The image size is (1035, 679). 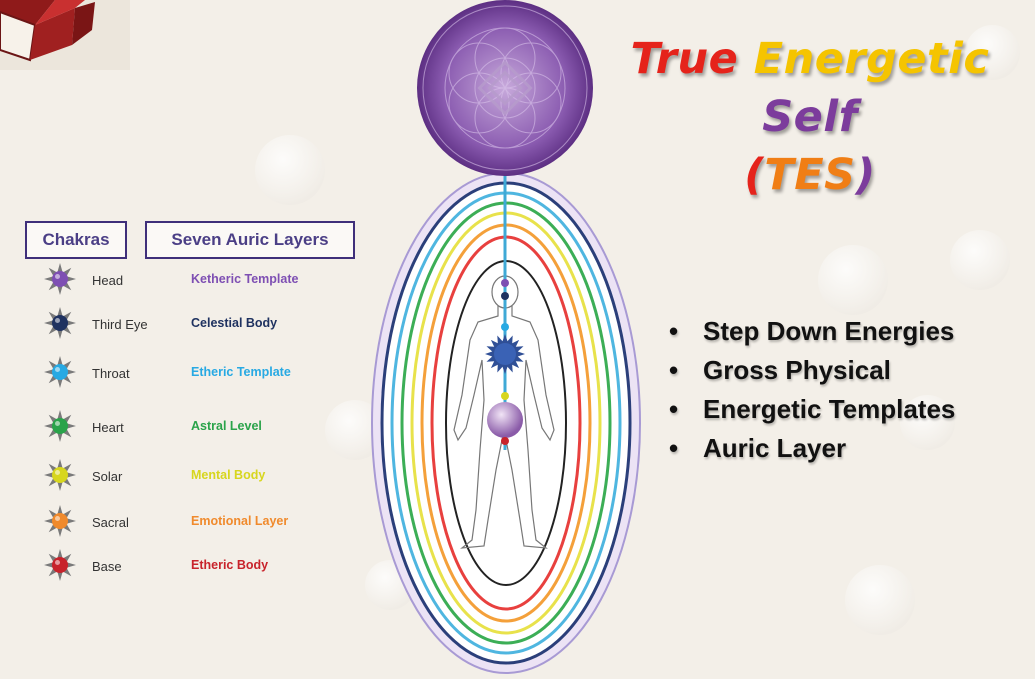 What do you see at coordinates (684, 59) in the screenshot?
I see `title-word: True` at bounding box center [684, 59].